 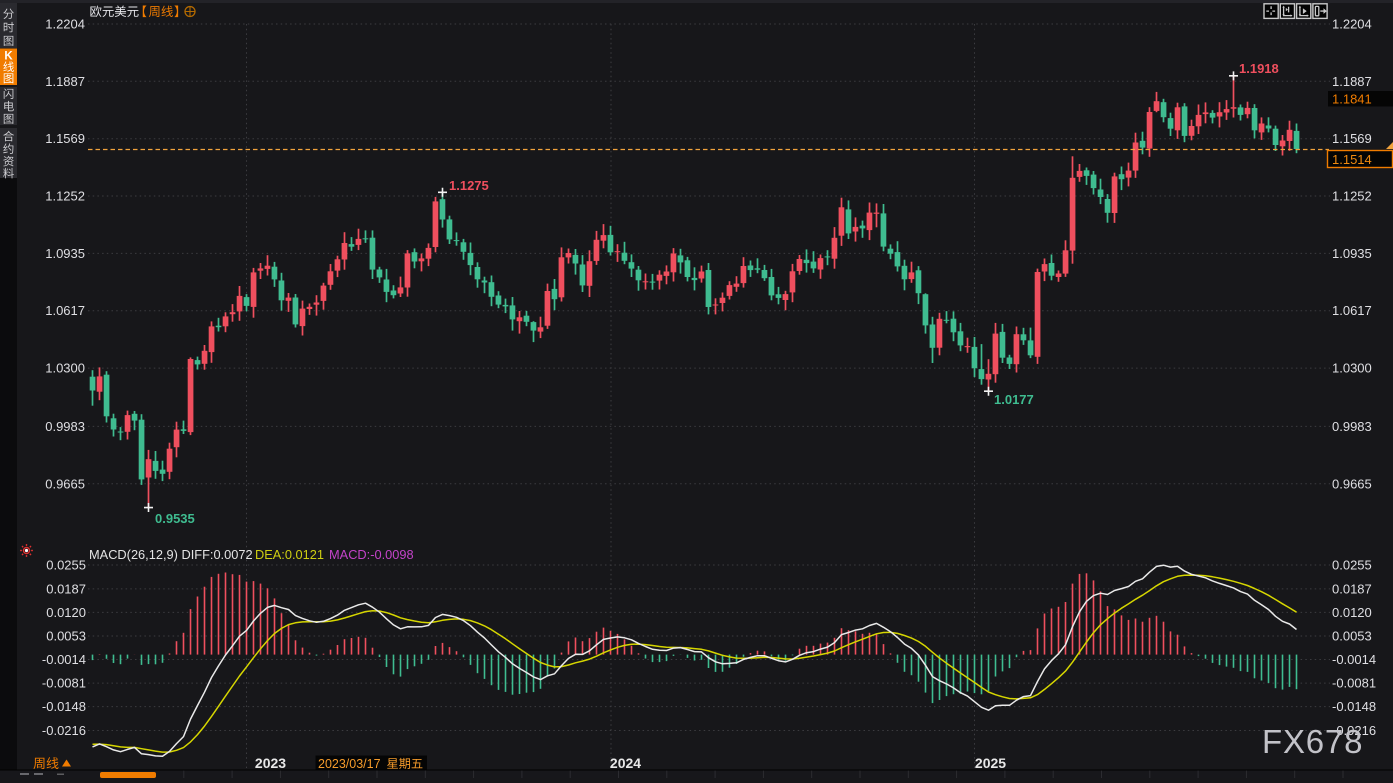 I want to click on svg-text: MACD(26,12,9) DIFF:0.0072, so click(x=171, y=554).